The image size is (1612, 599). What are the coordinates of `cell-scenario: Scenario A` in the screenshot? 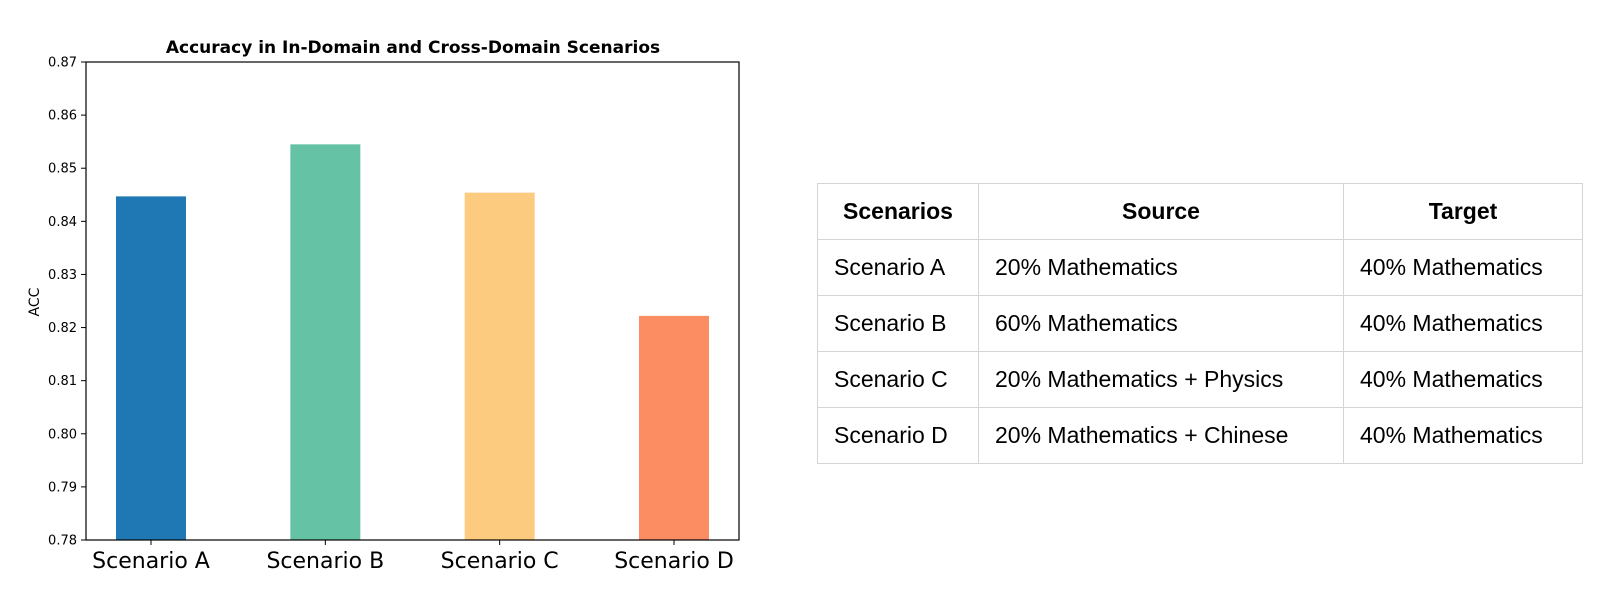 It's located at (898, 267).